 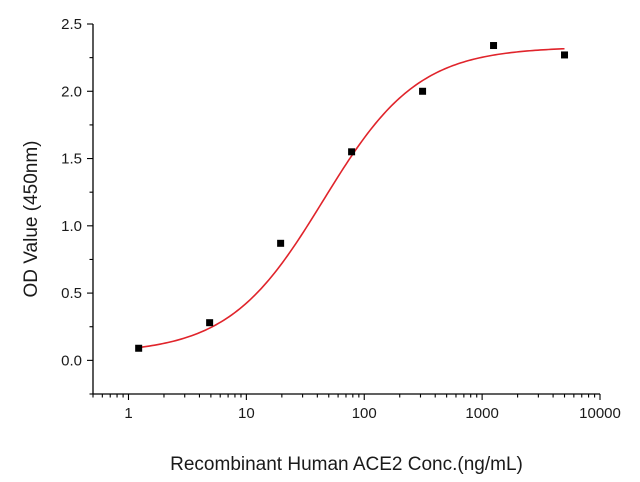 I want to click on x-ticks: 1 10 100 1000 10000, so click(x=356, y=408).